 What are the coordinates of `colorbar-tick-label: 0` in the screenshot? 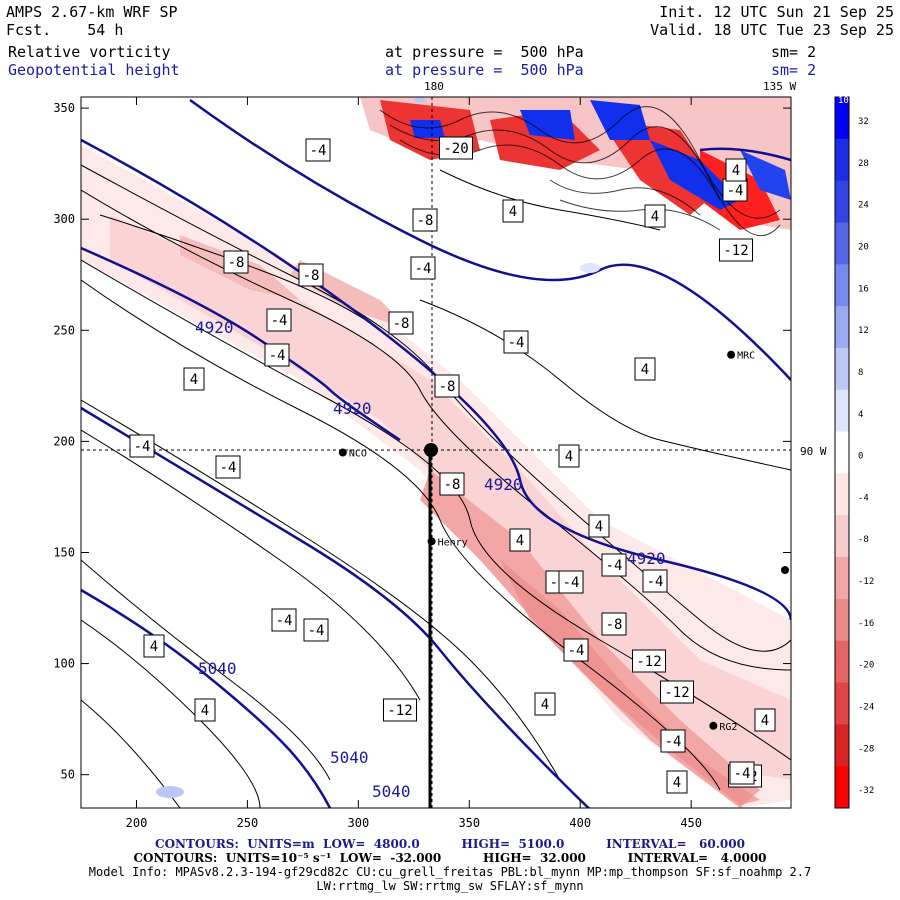 It's located at (860, 457).